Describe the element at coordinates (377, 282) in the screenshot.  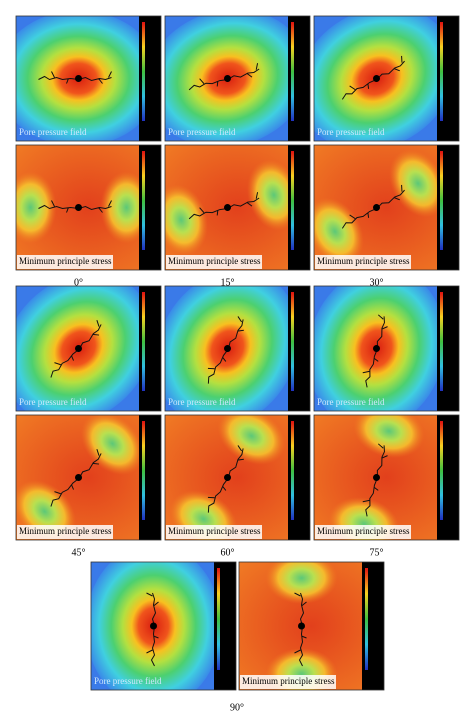
I see `angle-label: 30°` at that location.